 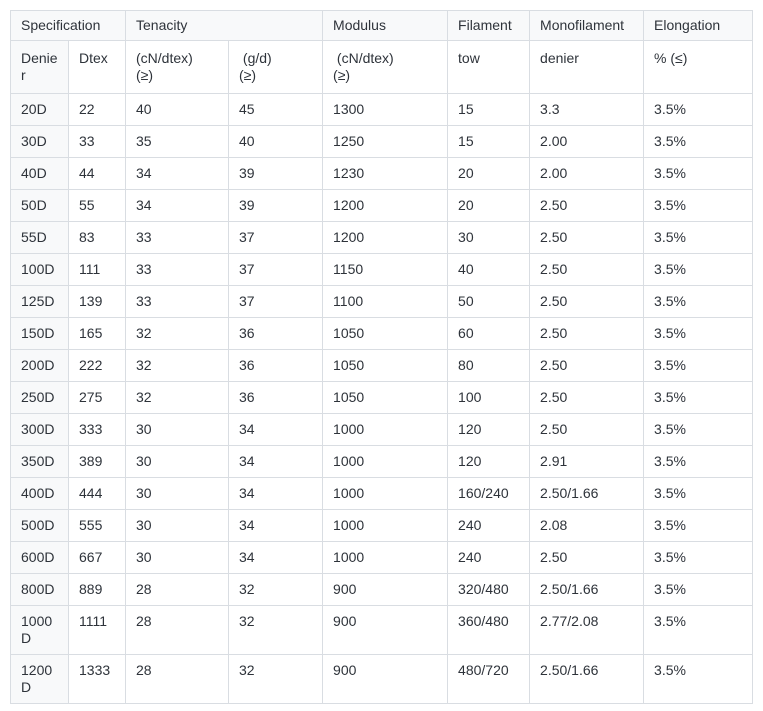 I want to click on value-cell: 39, so click(x=276, y=173).